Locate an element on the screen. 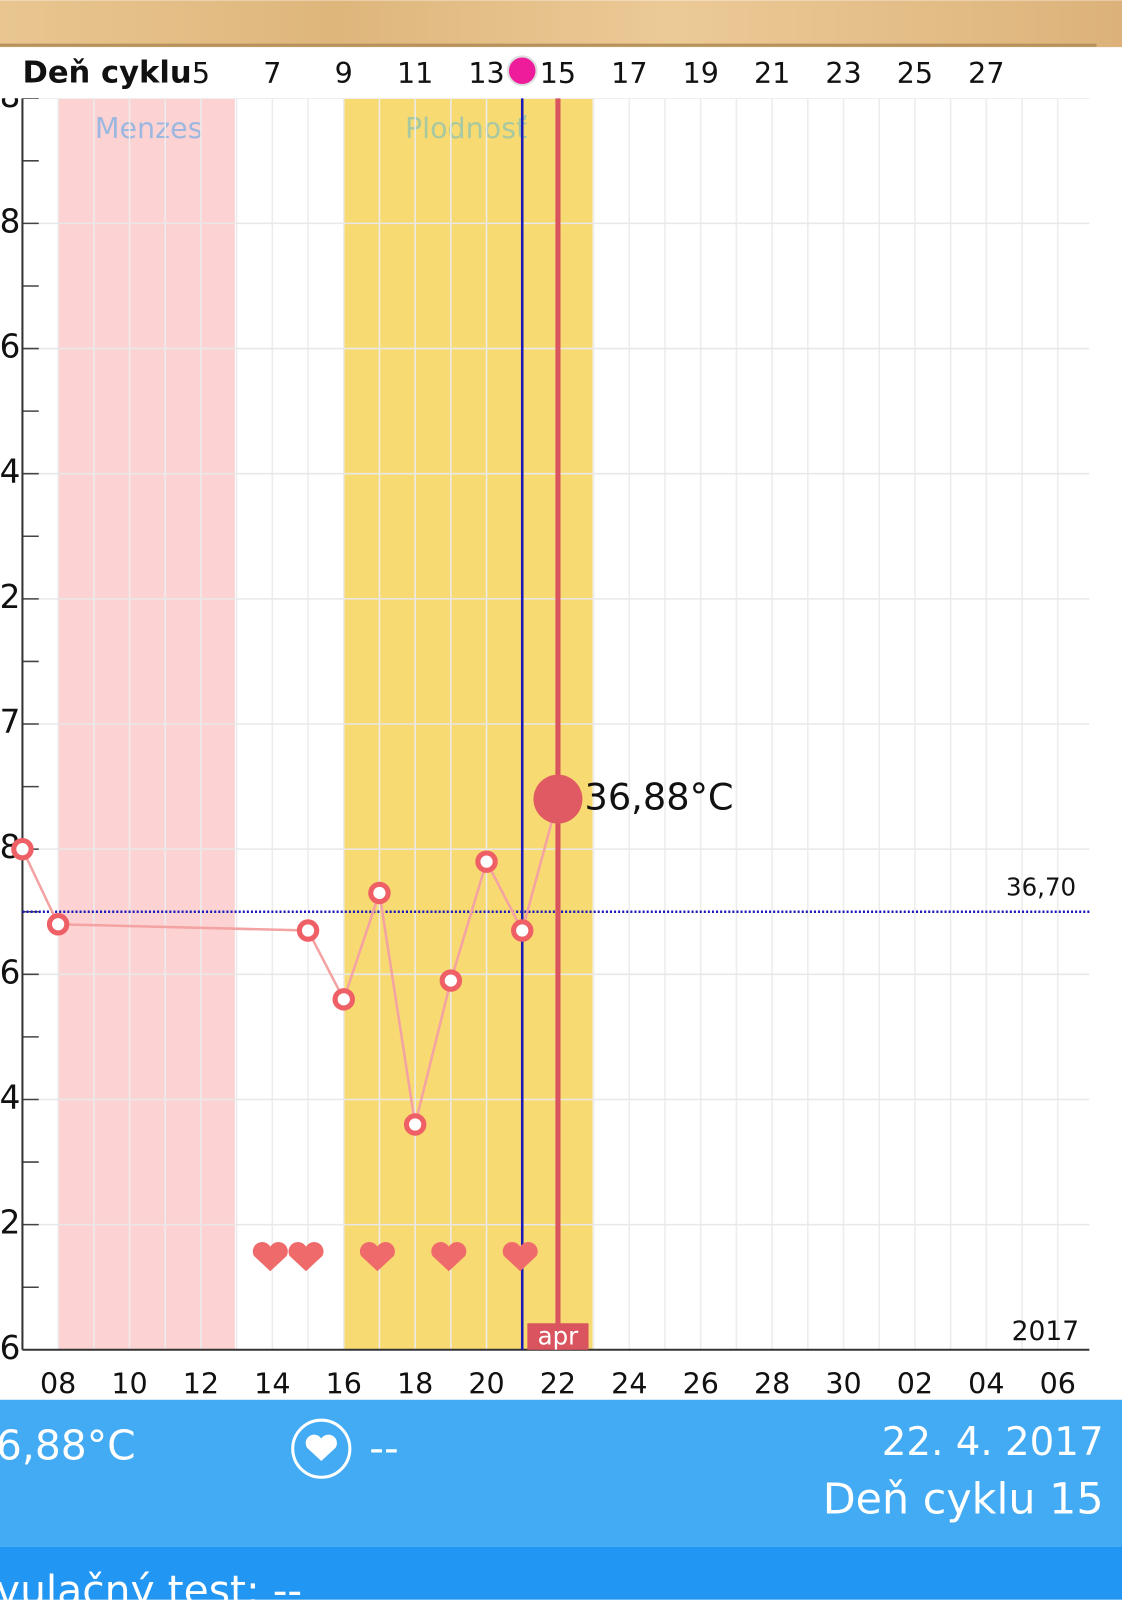 The image size is (1122, 1600). x-tick-label: 18 is located at coordinates (415, 1383).